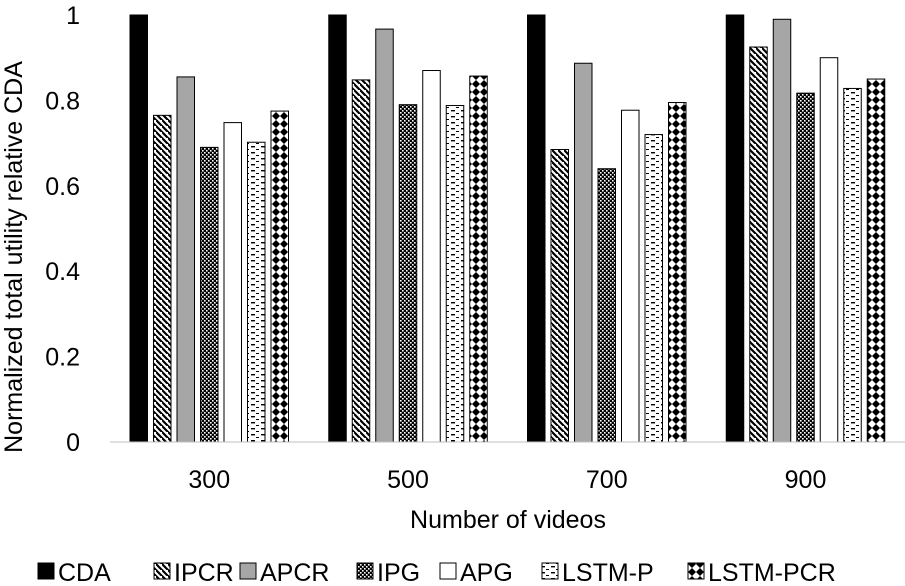 Image resolution: width=905 pixels, height=586 pixels. Describe the element at coordinates (73, 443) in the screenshot. I see `y-tick-label: 0` at that location.